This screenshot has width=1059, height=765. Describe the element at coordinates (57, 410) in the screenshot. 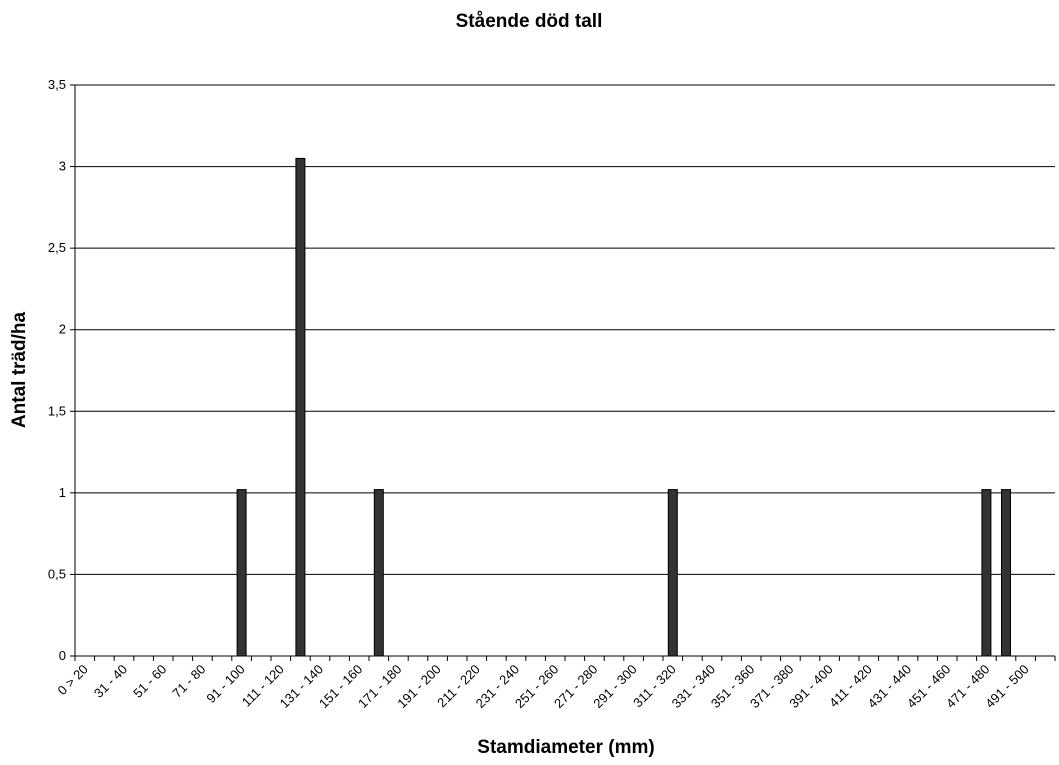

I see `y-tick-label: 1,5` at that location.